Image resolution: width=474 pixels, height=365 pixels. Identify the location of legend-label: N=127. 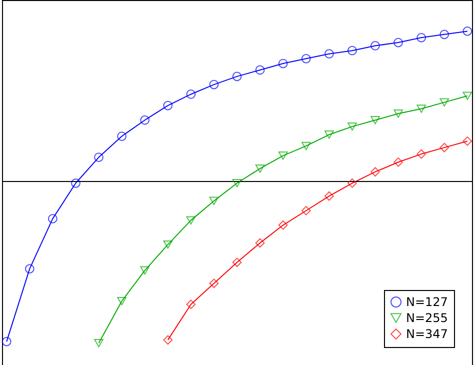
(427, 302).